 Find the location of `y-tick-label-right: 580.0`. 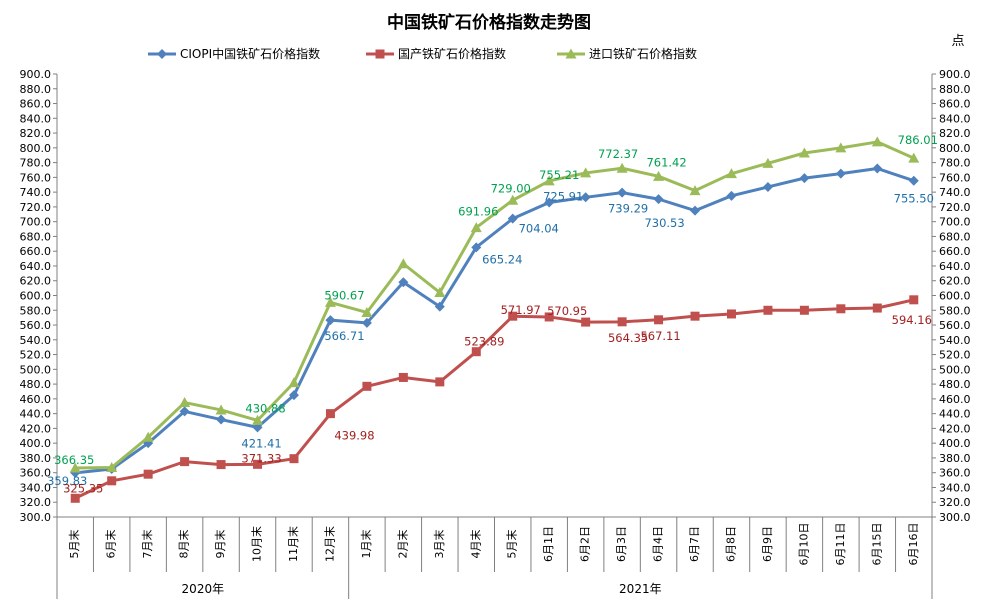

y-tick-label-right: 580.0 is located at coordinates (955, 310).